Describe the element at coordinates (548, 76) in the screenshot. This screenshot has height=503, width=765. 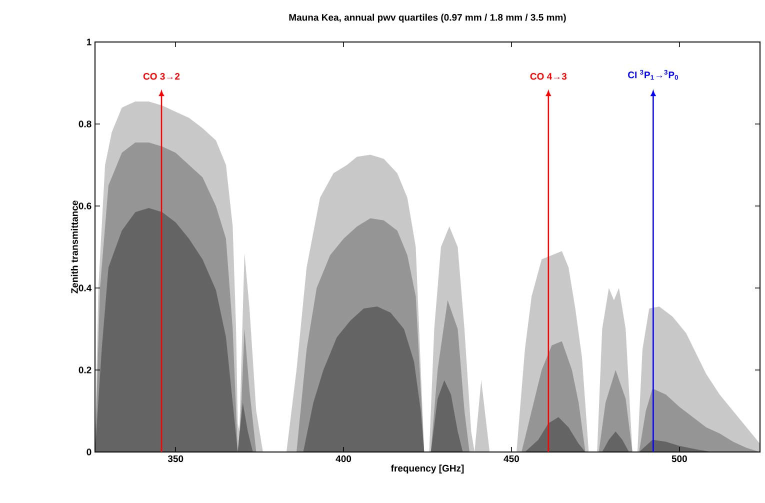
I see `ref-line-label: CO 4→3` at that location.